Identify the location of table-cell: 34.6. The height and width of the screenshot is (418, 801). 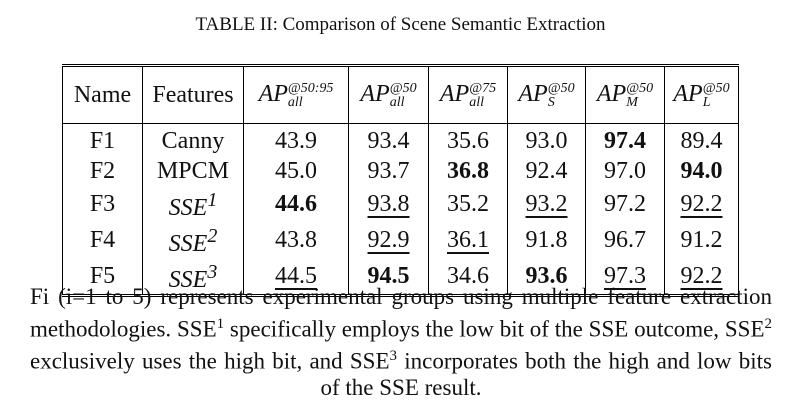
(468, 277).